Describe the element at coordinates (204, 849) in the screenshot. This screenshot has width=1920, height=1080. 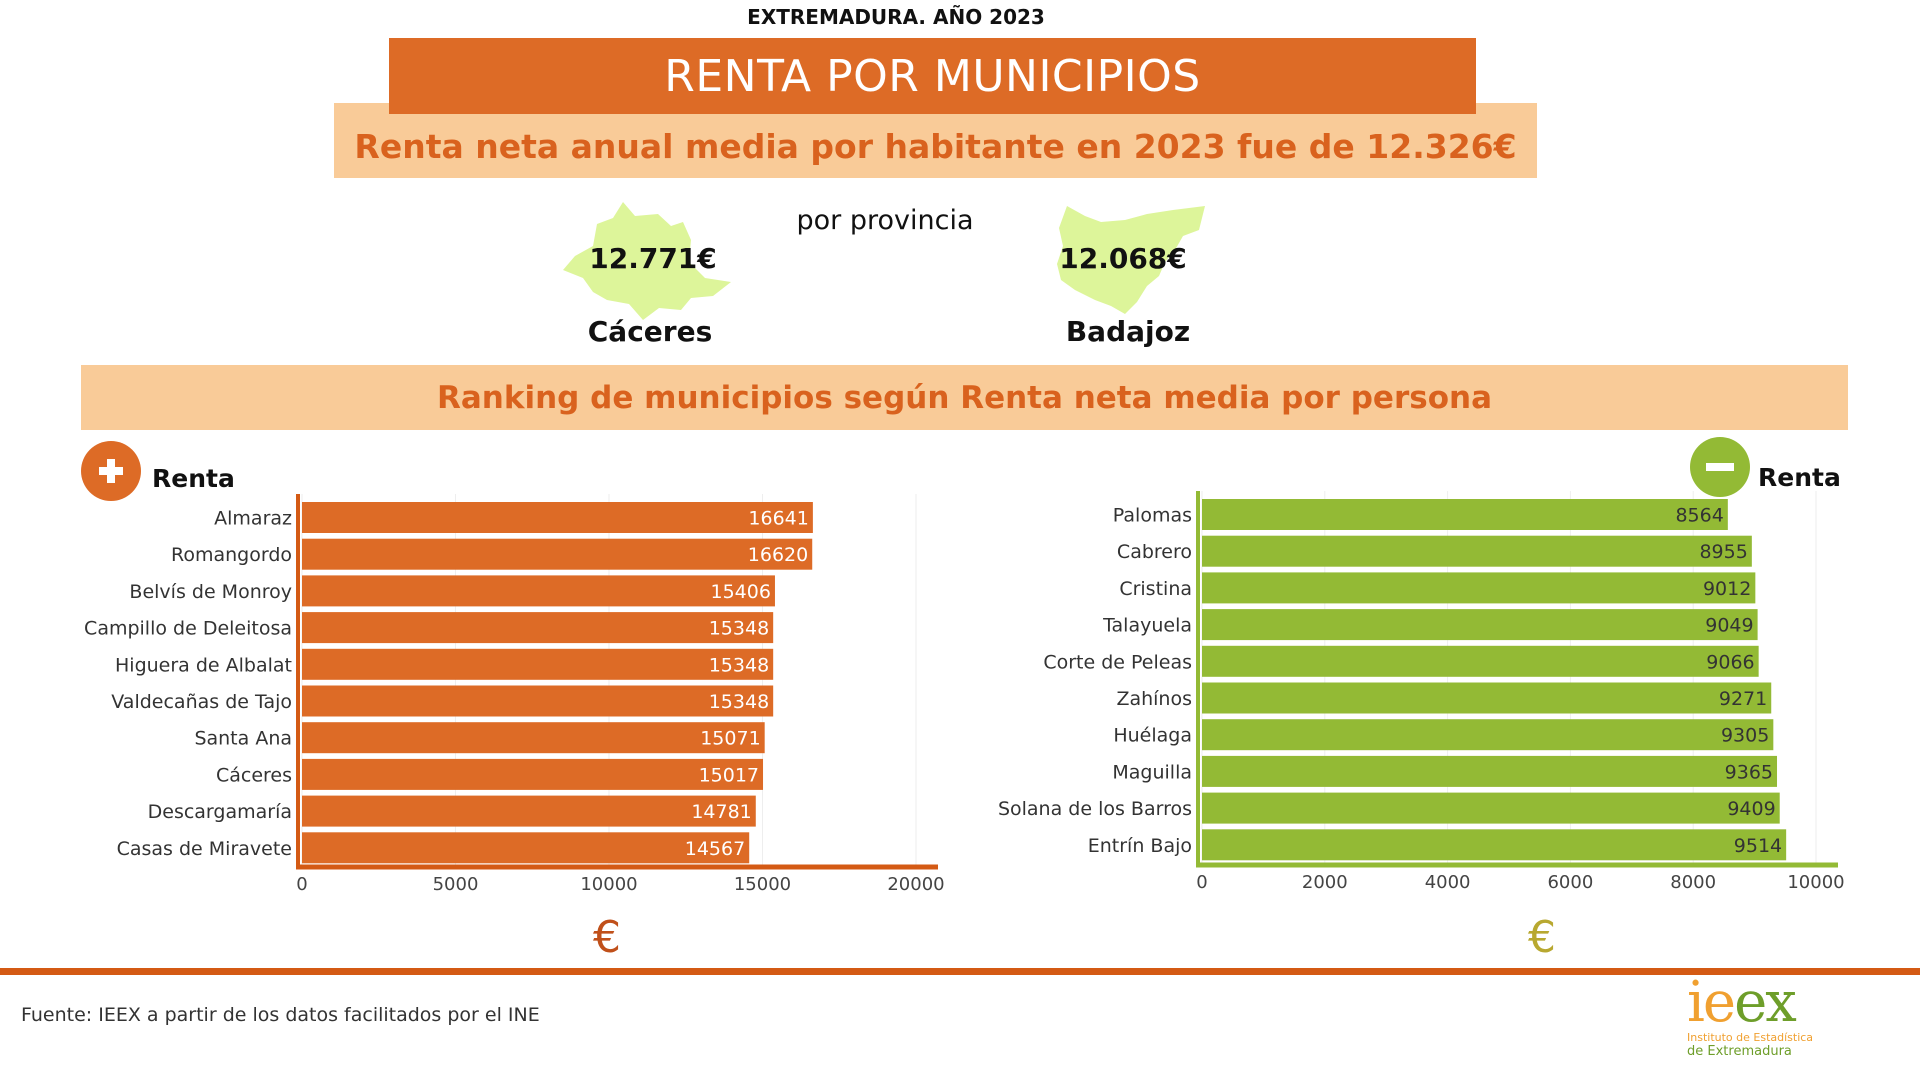
I see `left-category-label: Casas de Miravete` at that location.